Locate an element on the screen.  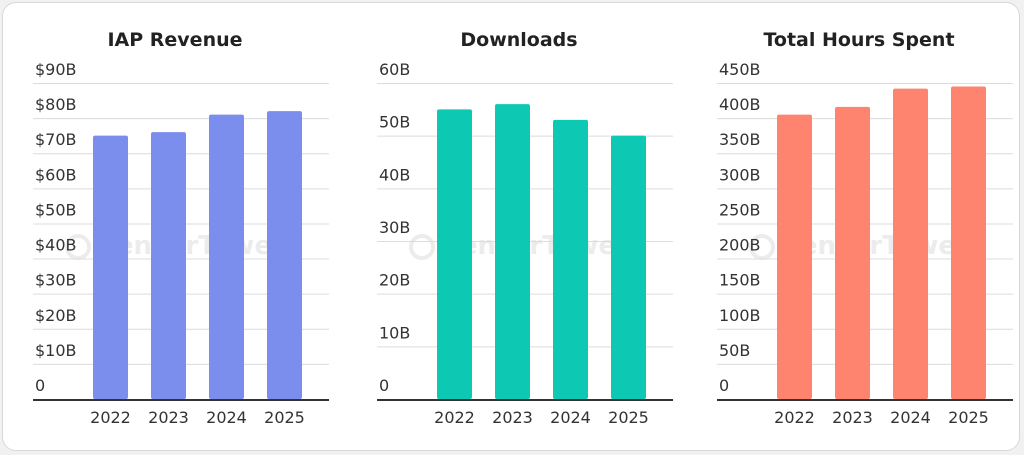
y-tick-label: 30B is located at coordinates (394, 227).